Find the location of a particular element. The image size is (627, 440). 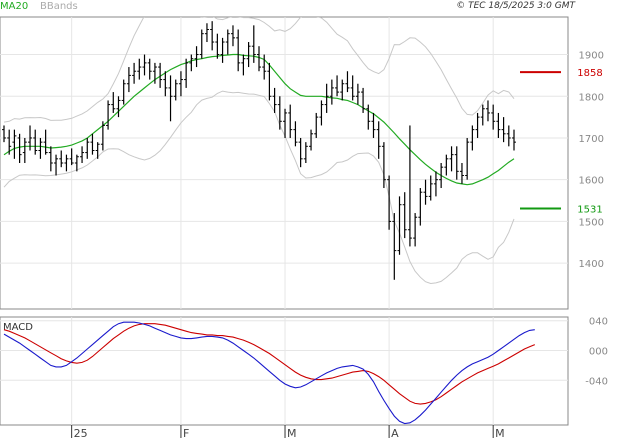

legend-ma: MA20 is located at coordinates (14, 6).